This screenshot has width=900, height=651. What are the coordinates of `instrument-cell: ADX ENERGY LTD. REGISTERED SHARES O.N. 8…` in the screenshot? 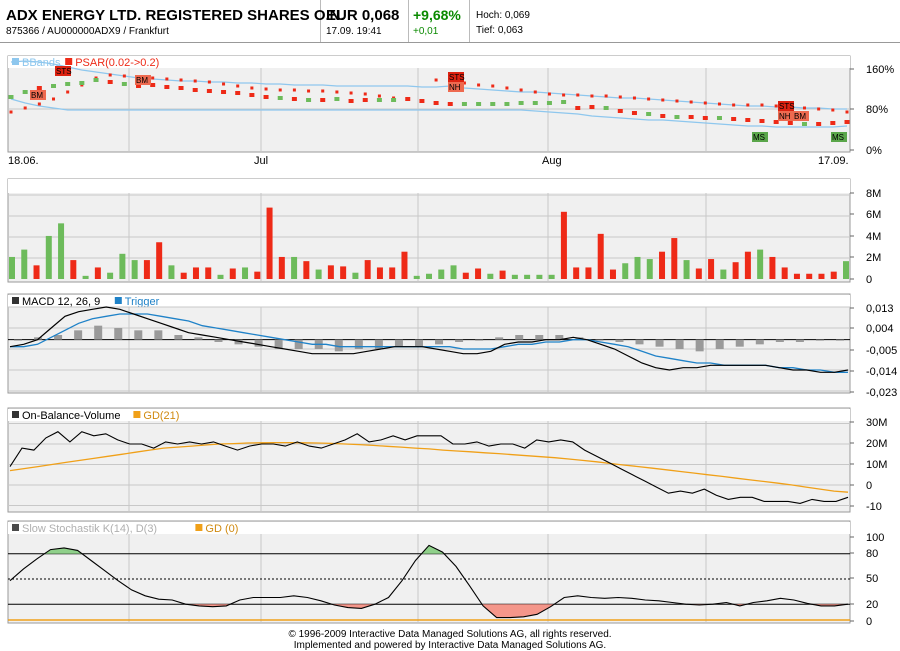 It's located at (172, 21).